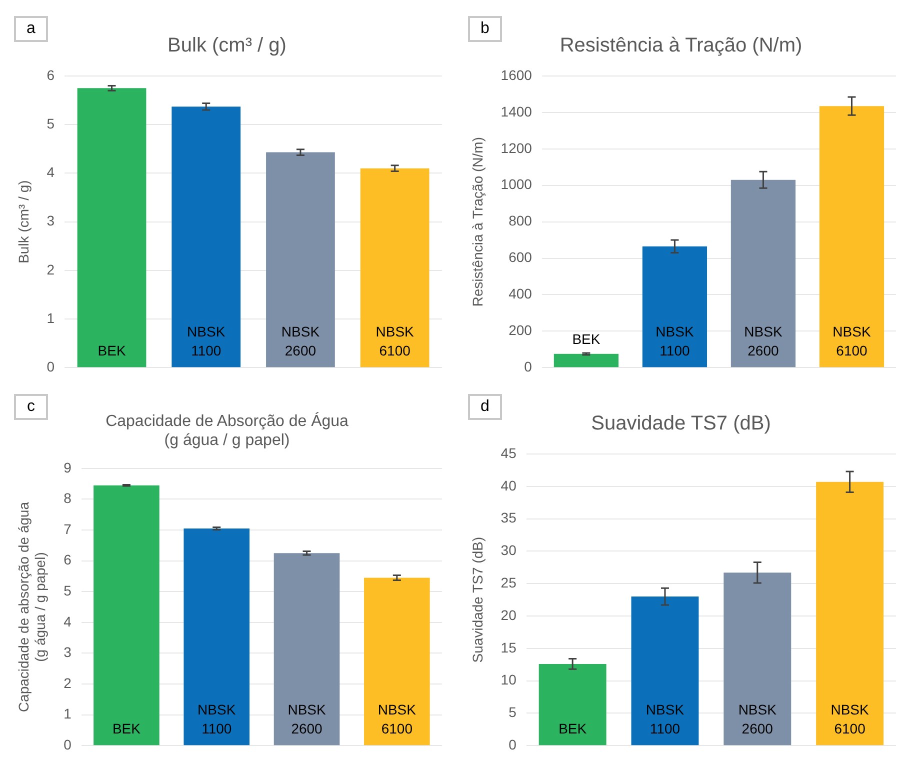 This screenshot has height=768, width=924. Describe the element at coordinates (516, 74) in the screenshot. I see `y-tick-label: 1600` at that location.